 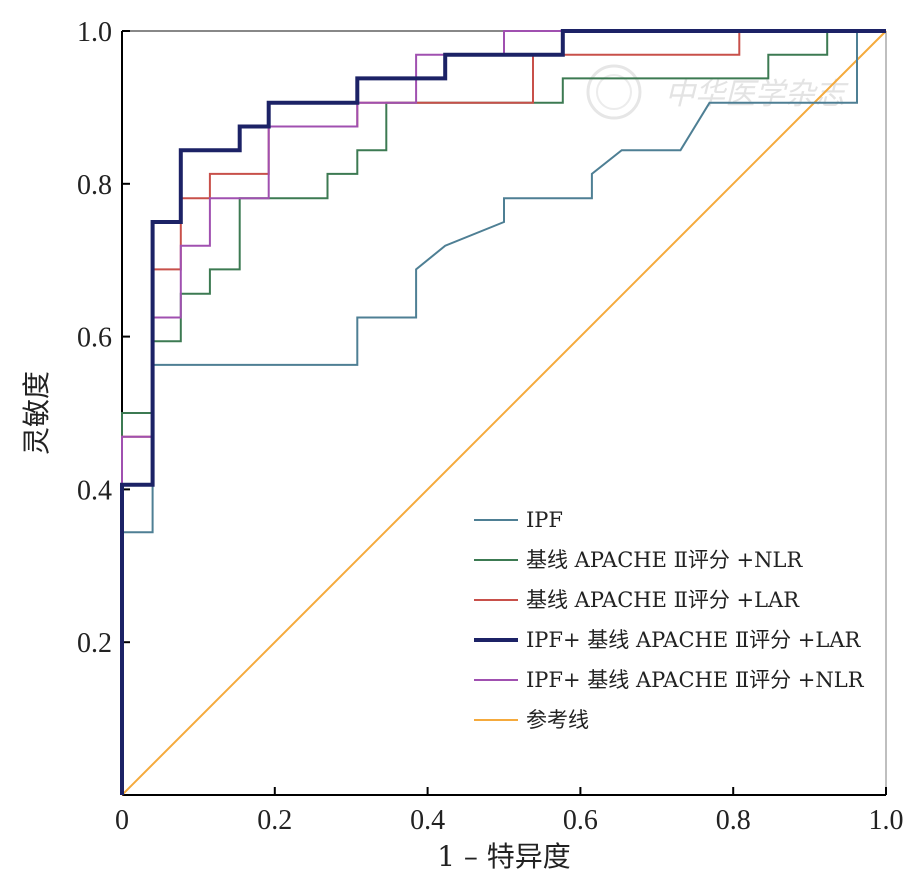 I want to click on x-tick-label: 0, so click(x=122, y=820).